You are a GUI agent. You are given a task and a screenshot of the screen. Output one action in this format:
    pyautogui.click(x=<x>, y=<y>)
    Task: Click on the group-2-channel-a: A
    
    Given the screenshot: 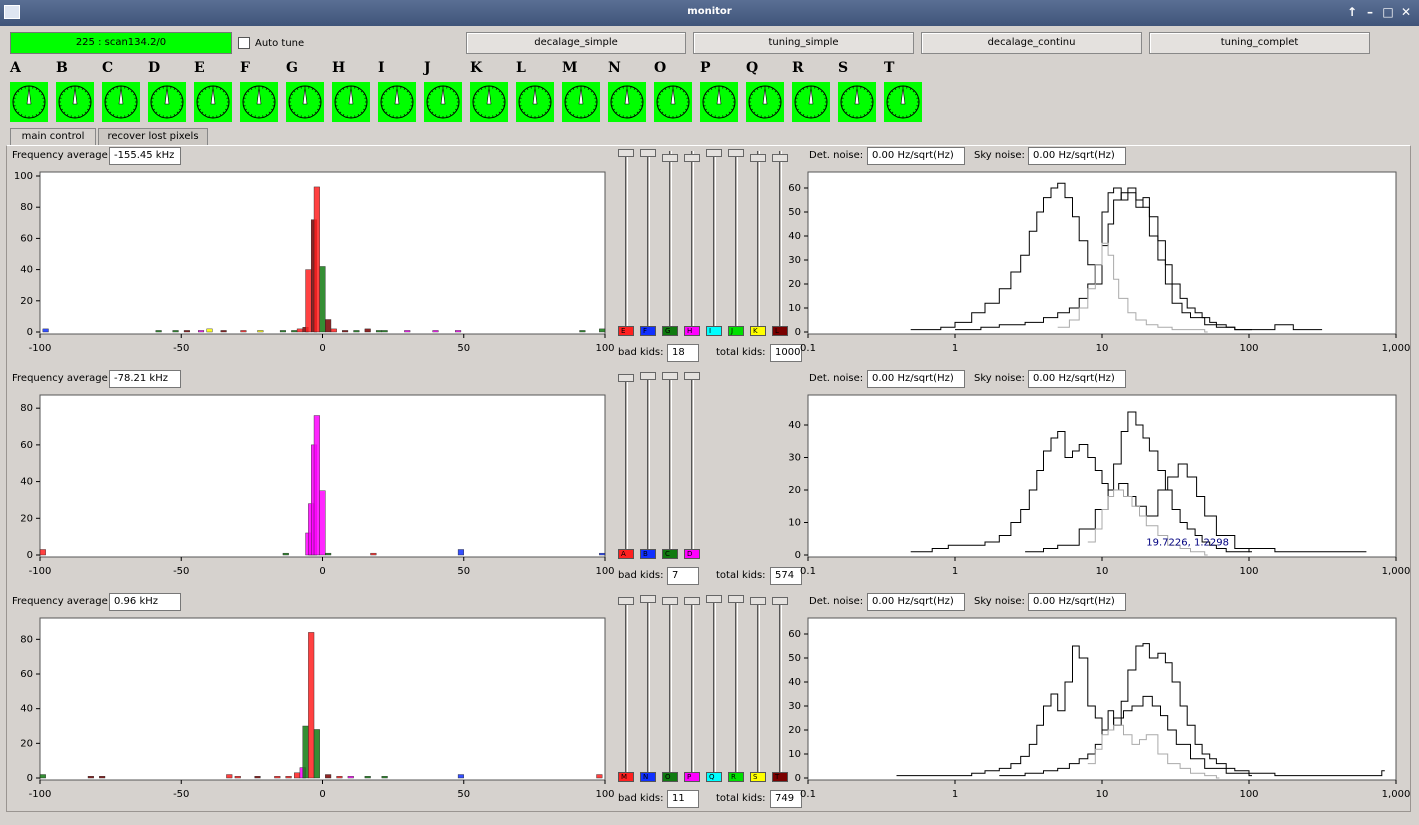 What is the action you would take?
    pyautogui.click(x=626, y=554)
    